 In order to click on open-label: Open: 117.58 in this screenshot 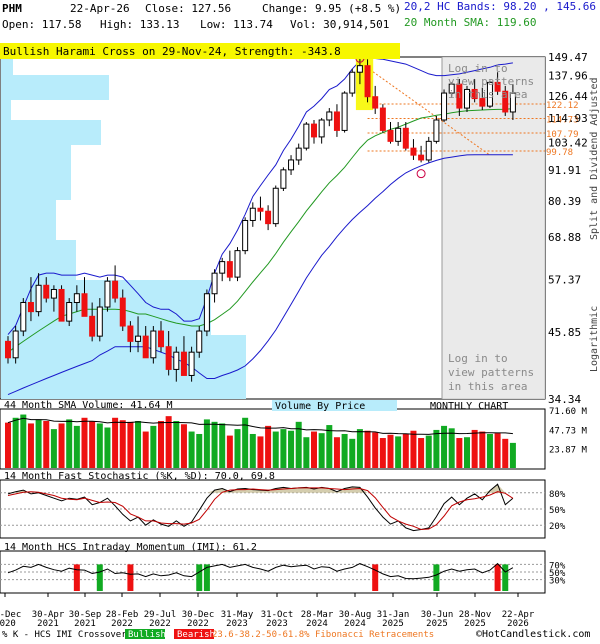, I will do `click(41, 24)`.